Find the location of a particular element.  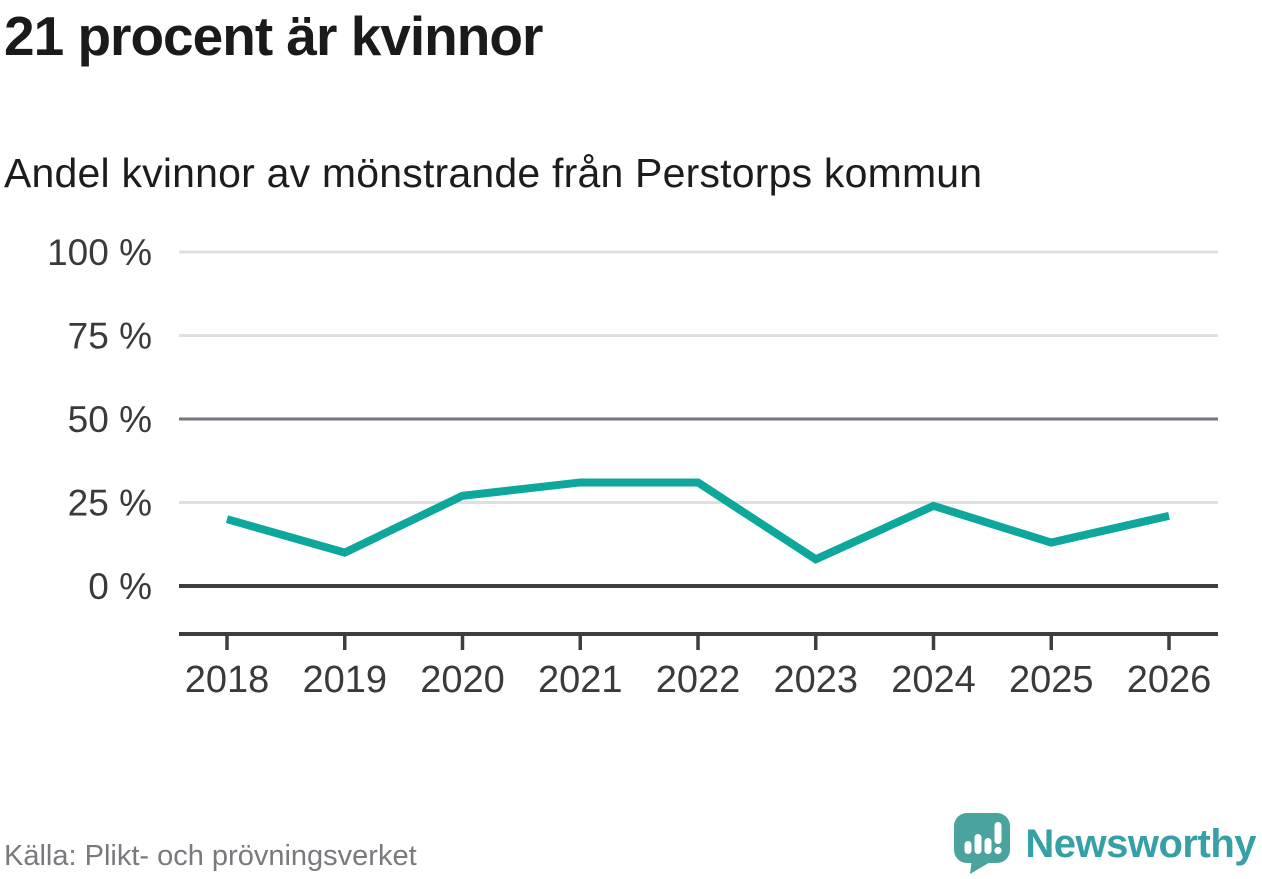

newsworthy-logo-icon is located at coordinates (982, 843).